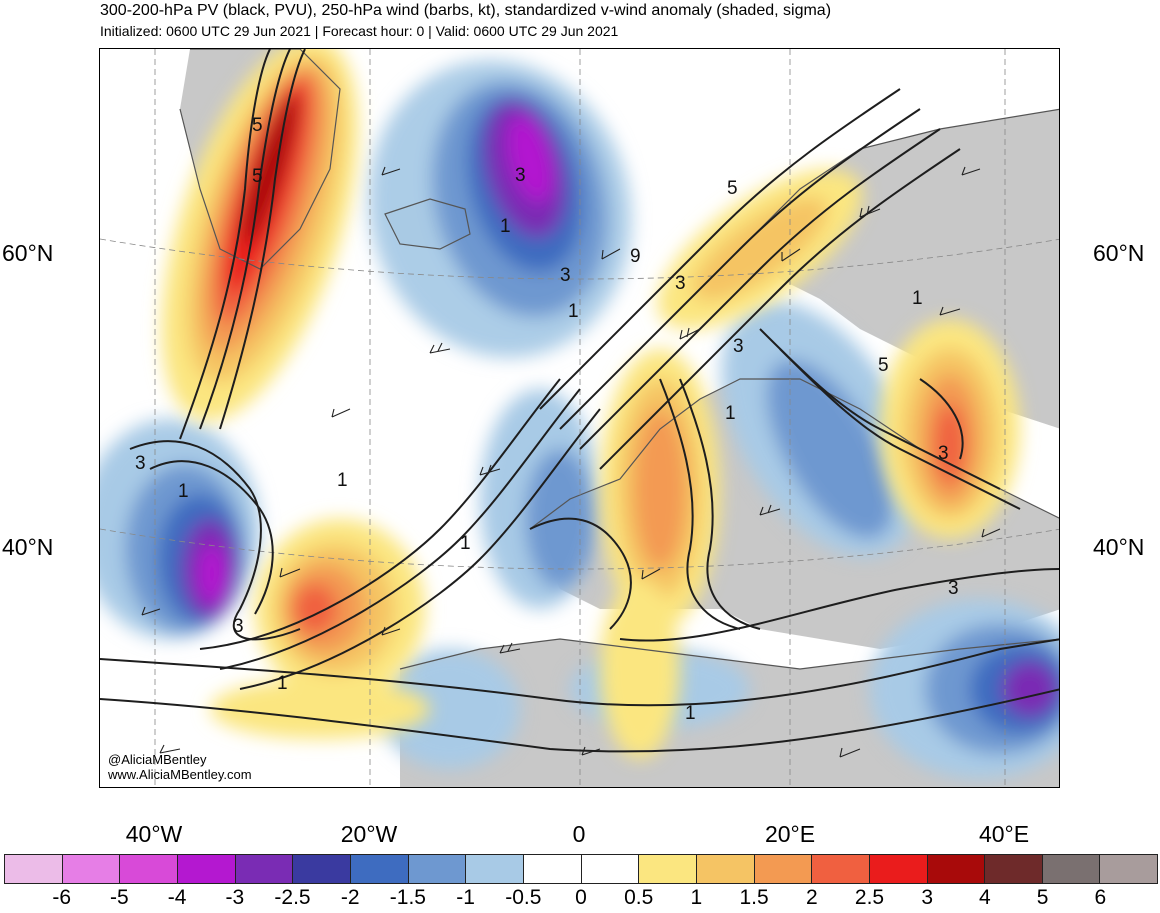  What do you see at coordinates (1100, 897) in the screenshot?
I see `colorbar-tick-label: 6` at bounding box center [1100, 897].